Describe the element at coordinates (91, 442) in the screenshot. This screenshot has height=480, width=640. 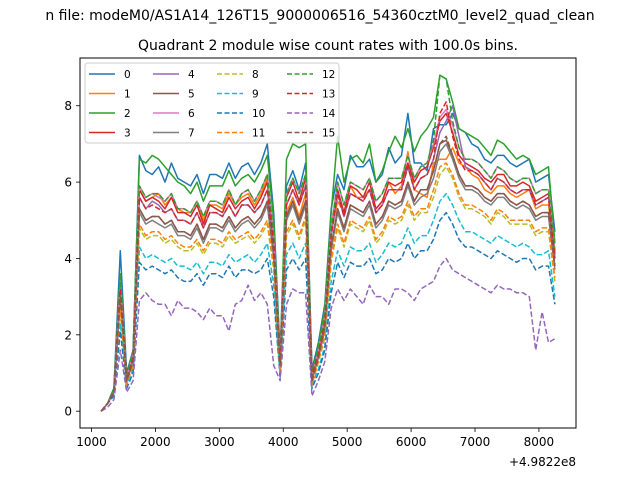
I see `x-tick-label: 1000` at that location.